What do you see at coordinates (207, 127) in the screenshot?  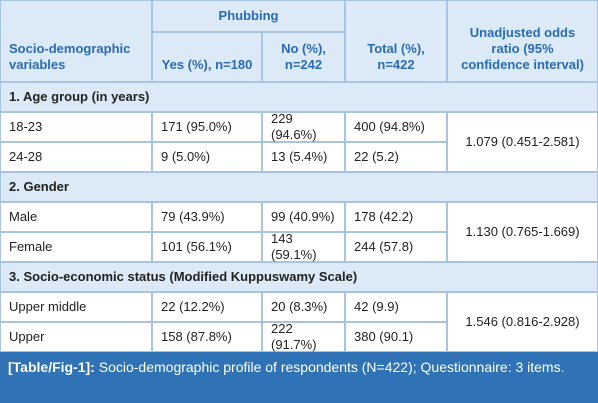 I see `table-cell: 171 (95.0%)` at bounding box center [207, 127].